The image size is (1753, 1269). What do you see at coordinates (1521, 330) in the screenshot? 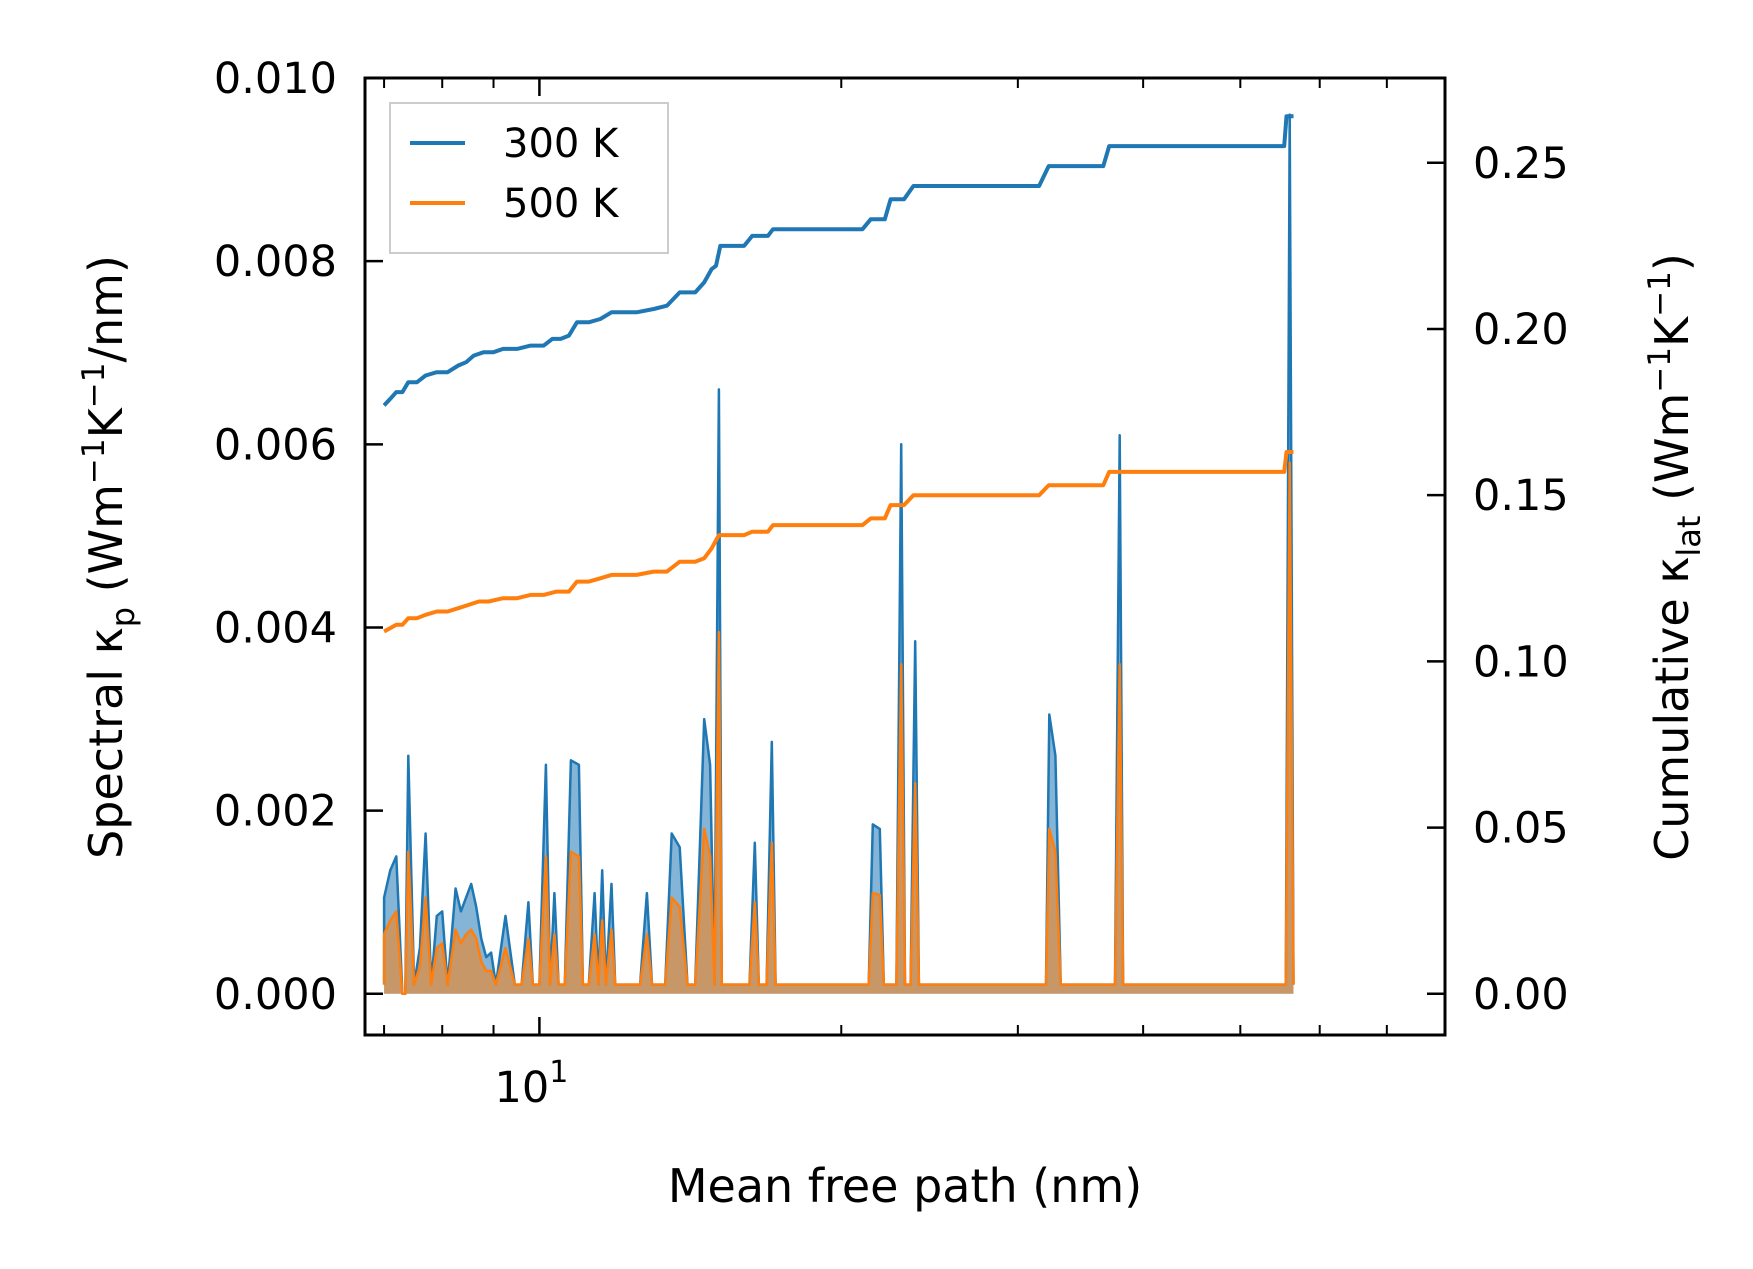
I see `y2-tick-label: 0.20` at bounding box center [1521, 330].